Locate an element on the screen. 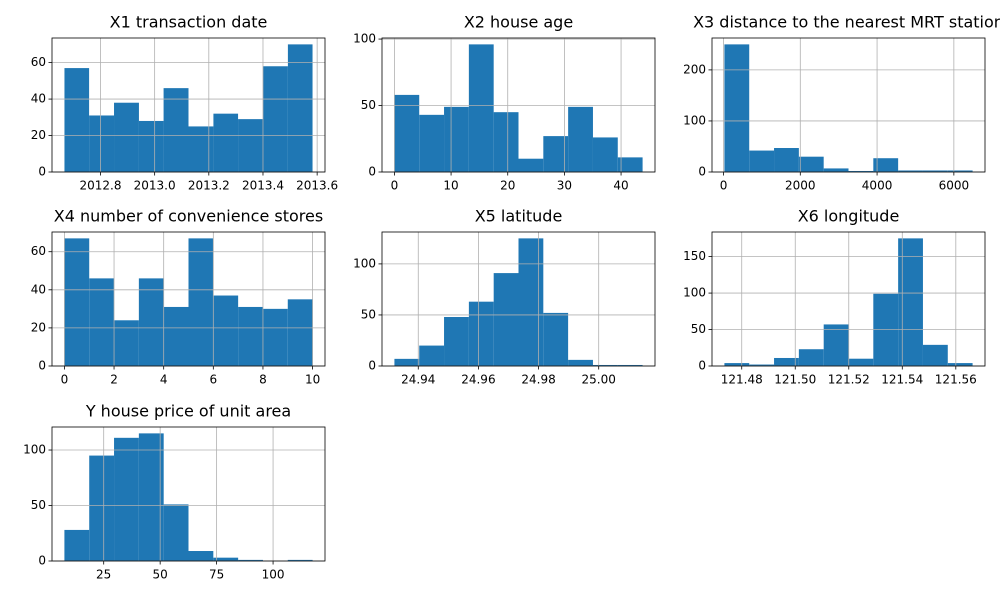 The image size is (1000, 600). x-tick-label: 6 is located at coordinates (213, 380).